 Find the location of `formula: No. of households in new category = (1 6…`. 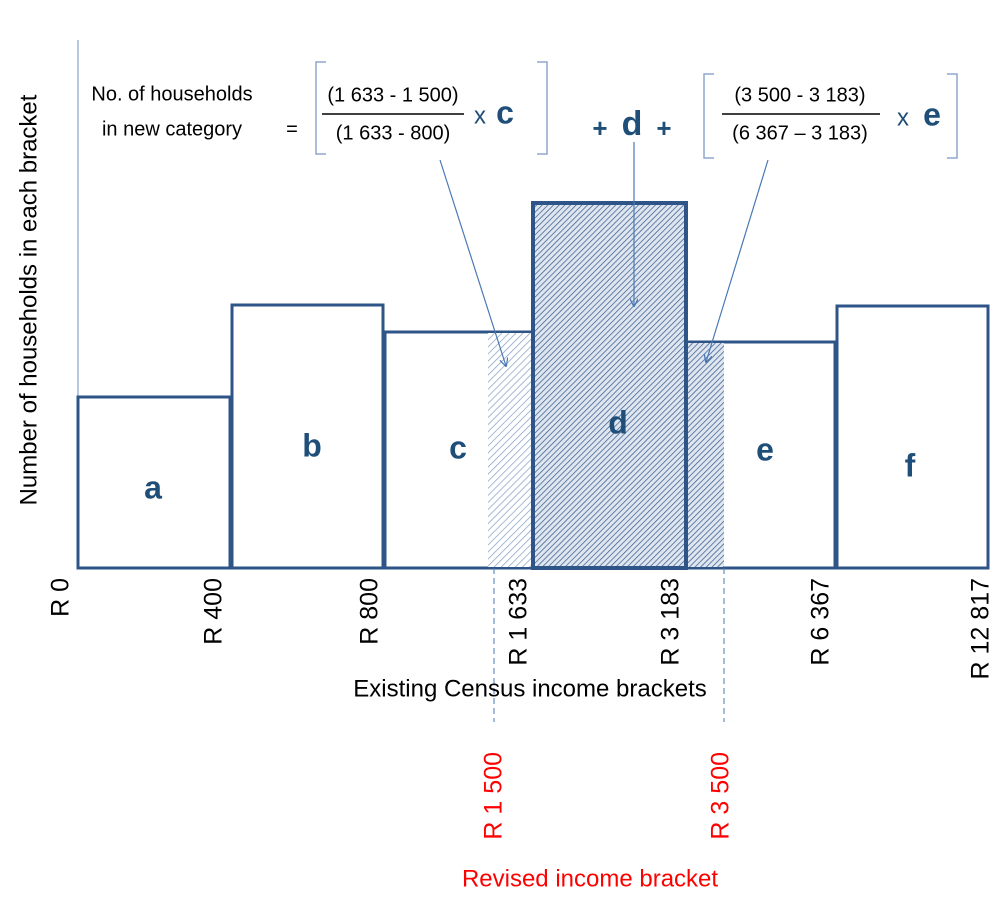

formula: No. of households in new category = (1 6… is located at coordinates (524, 110).